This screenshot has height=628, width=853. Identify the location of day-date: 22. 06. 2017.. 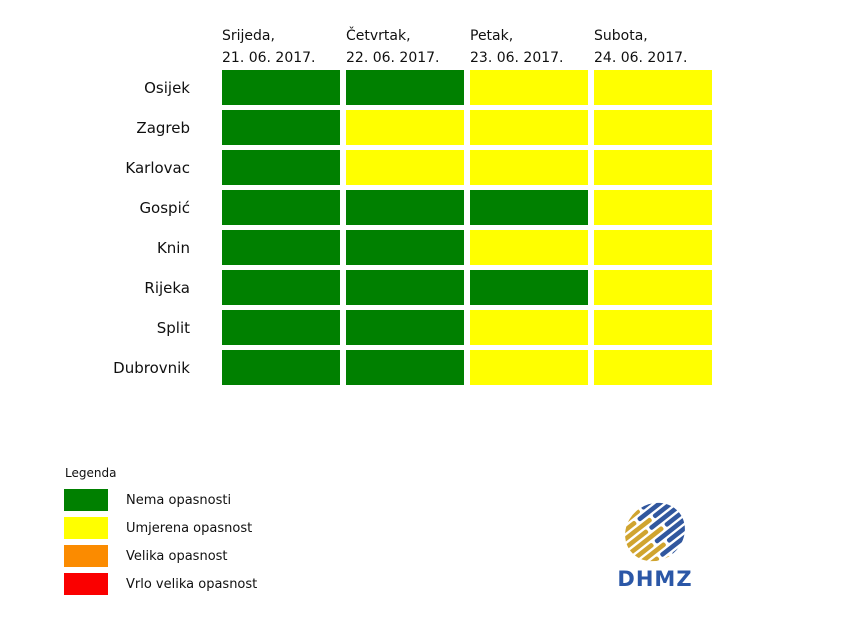
(393, 58).